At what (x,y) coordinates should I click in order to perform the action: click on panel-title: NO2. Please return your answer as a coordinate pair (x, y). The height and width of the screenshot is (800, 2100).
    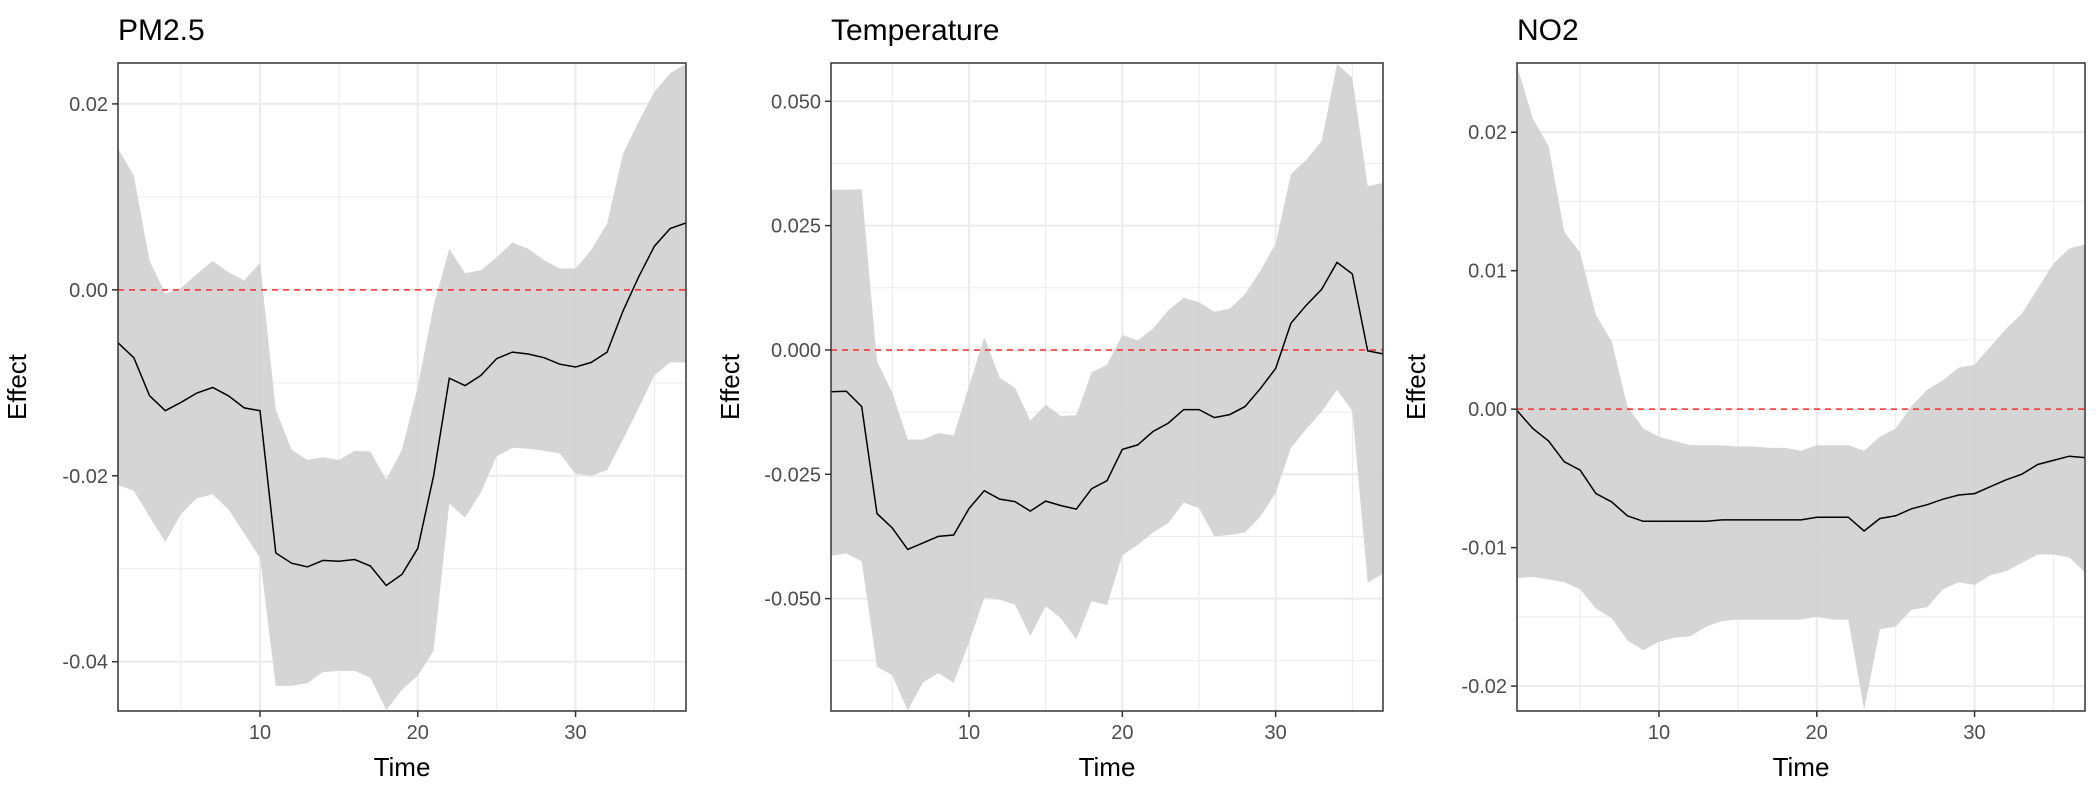
    Looking at the image, I should click on (1548, 30).